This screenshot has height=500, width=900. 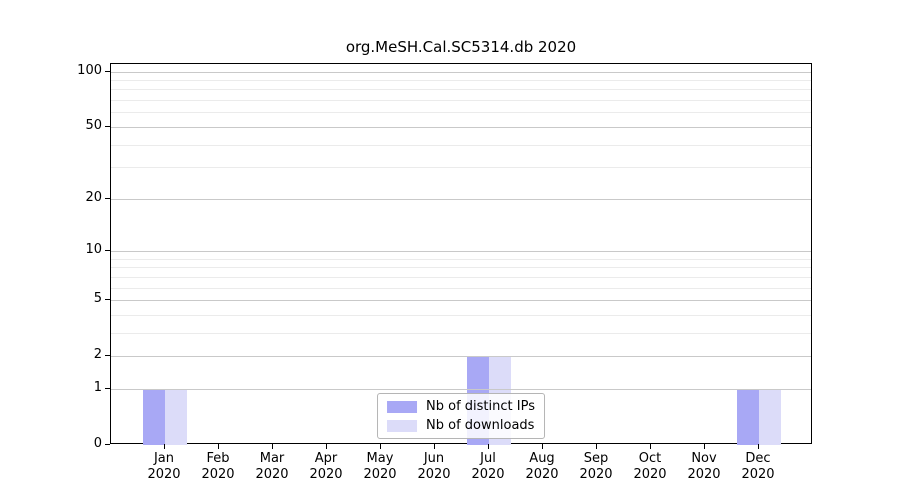 I want to click on x-tick-nov, so click(x=704, y=446).